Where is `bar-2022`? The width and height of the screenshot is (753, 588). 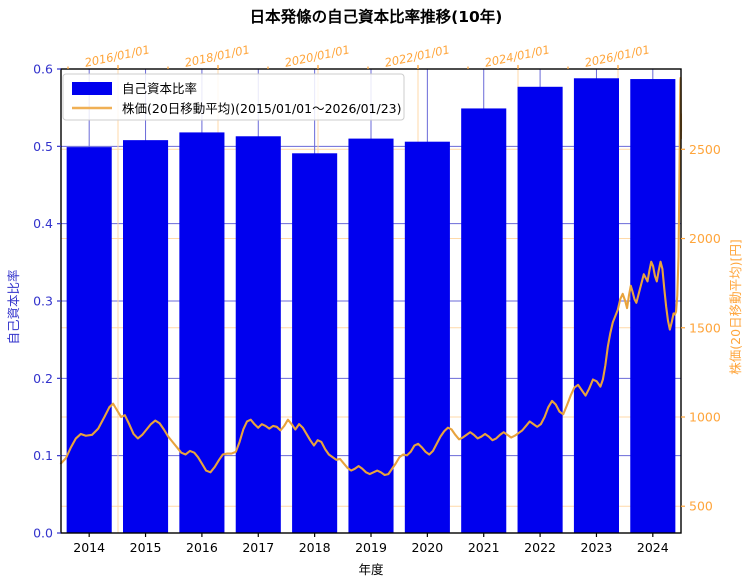 bar-2022 is located at coordinates (540, 309).